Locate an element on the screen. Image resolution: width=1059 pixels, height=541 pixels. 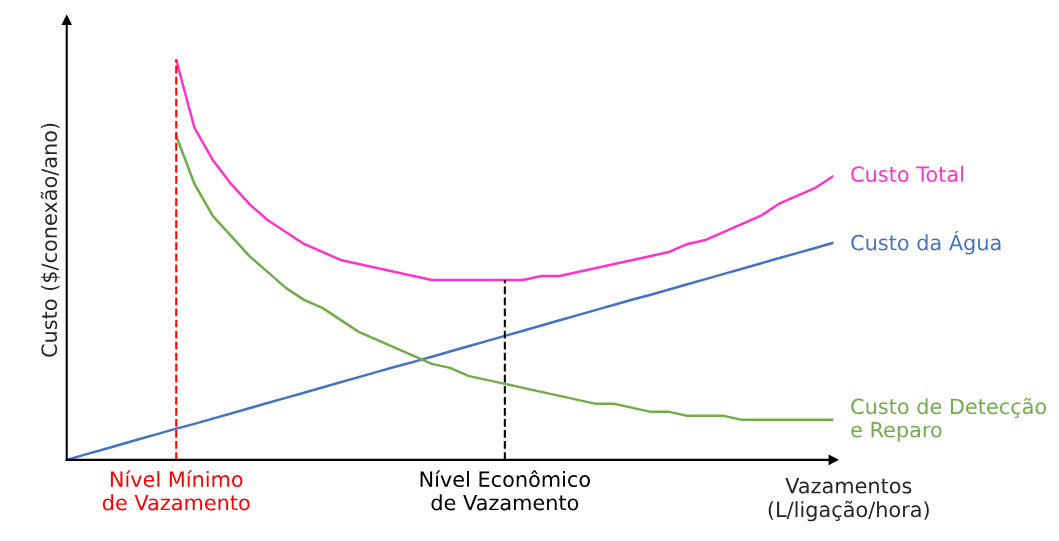
series-label: Custo Total is located at coordinates (907, 173).